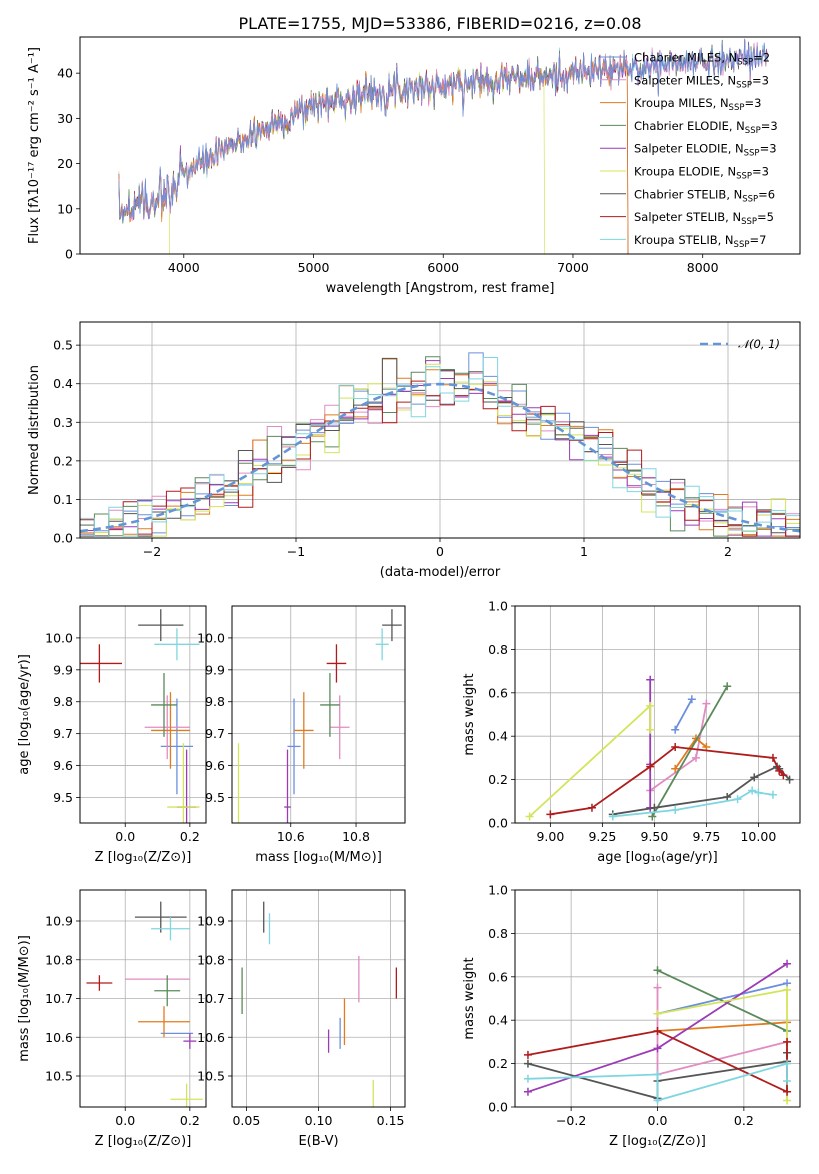  I want to click on y-tick-label: 10.7, so click(59, 998).